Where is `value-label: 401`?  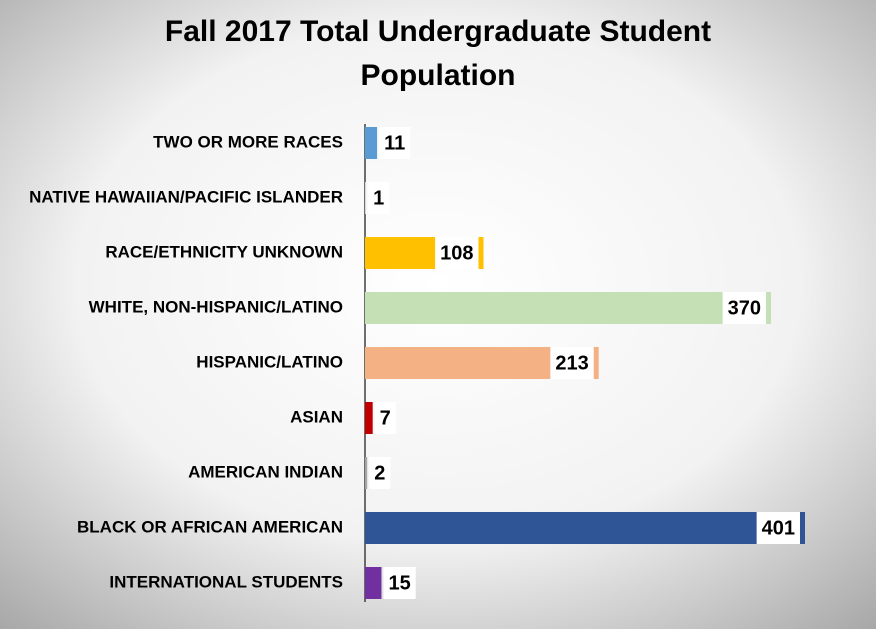 value-label: 401 is located at coordinates (778, 528).